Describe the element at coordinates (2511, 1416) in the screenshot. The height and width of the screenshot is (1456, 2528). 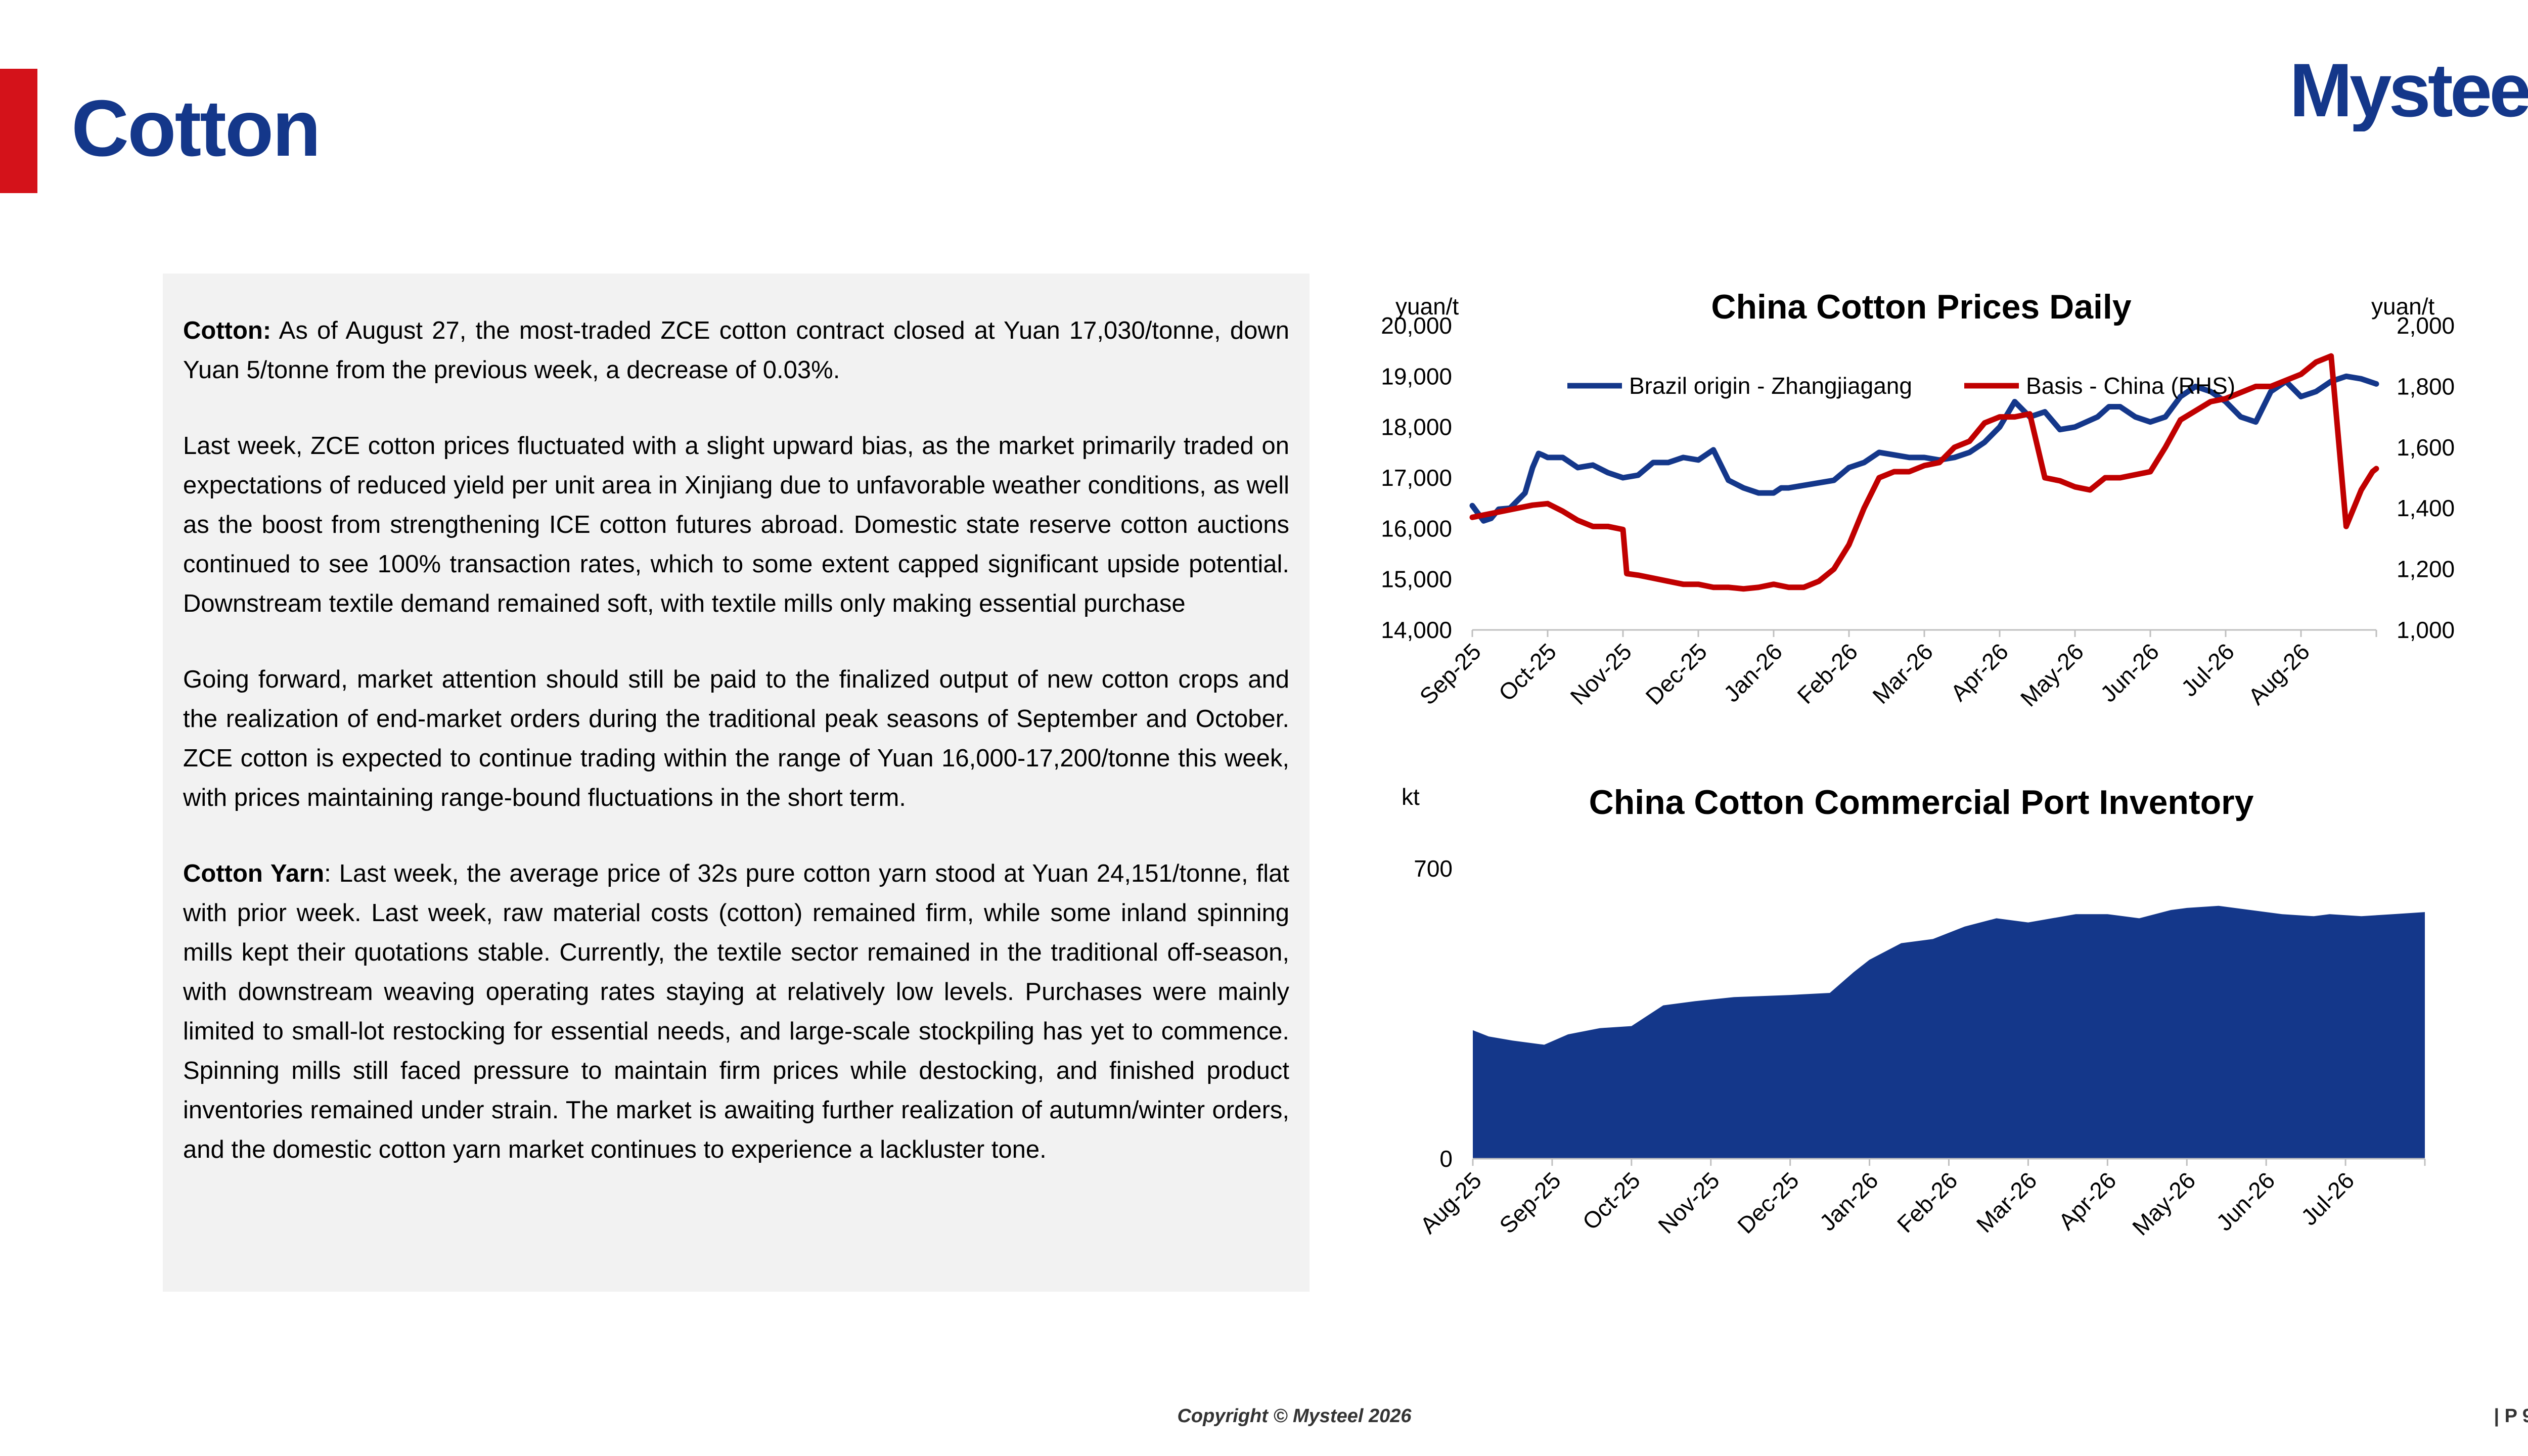
I see `page-number: | P 9` at that location.